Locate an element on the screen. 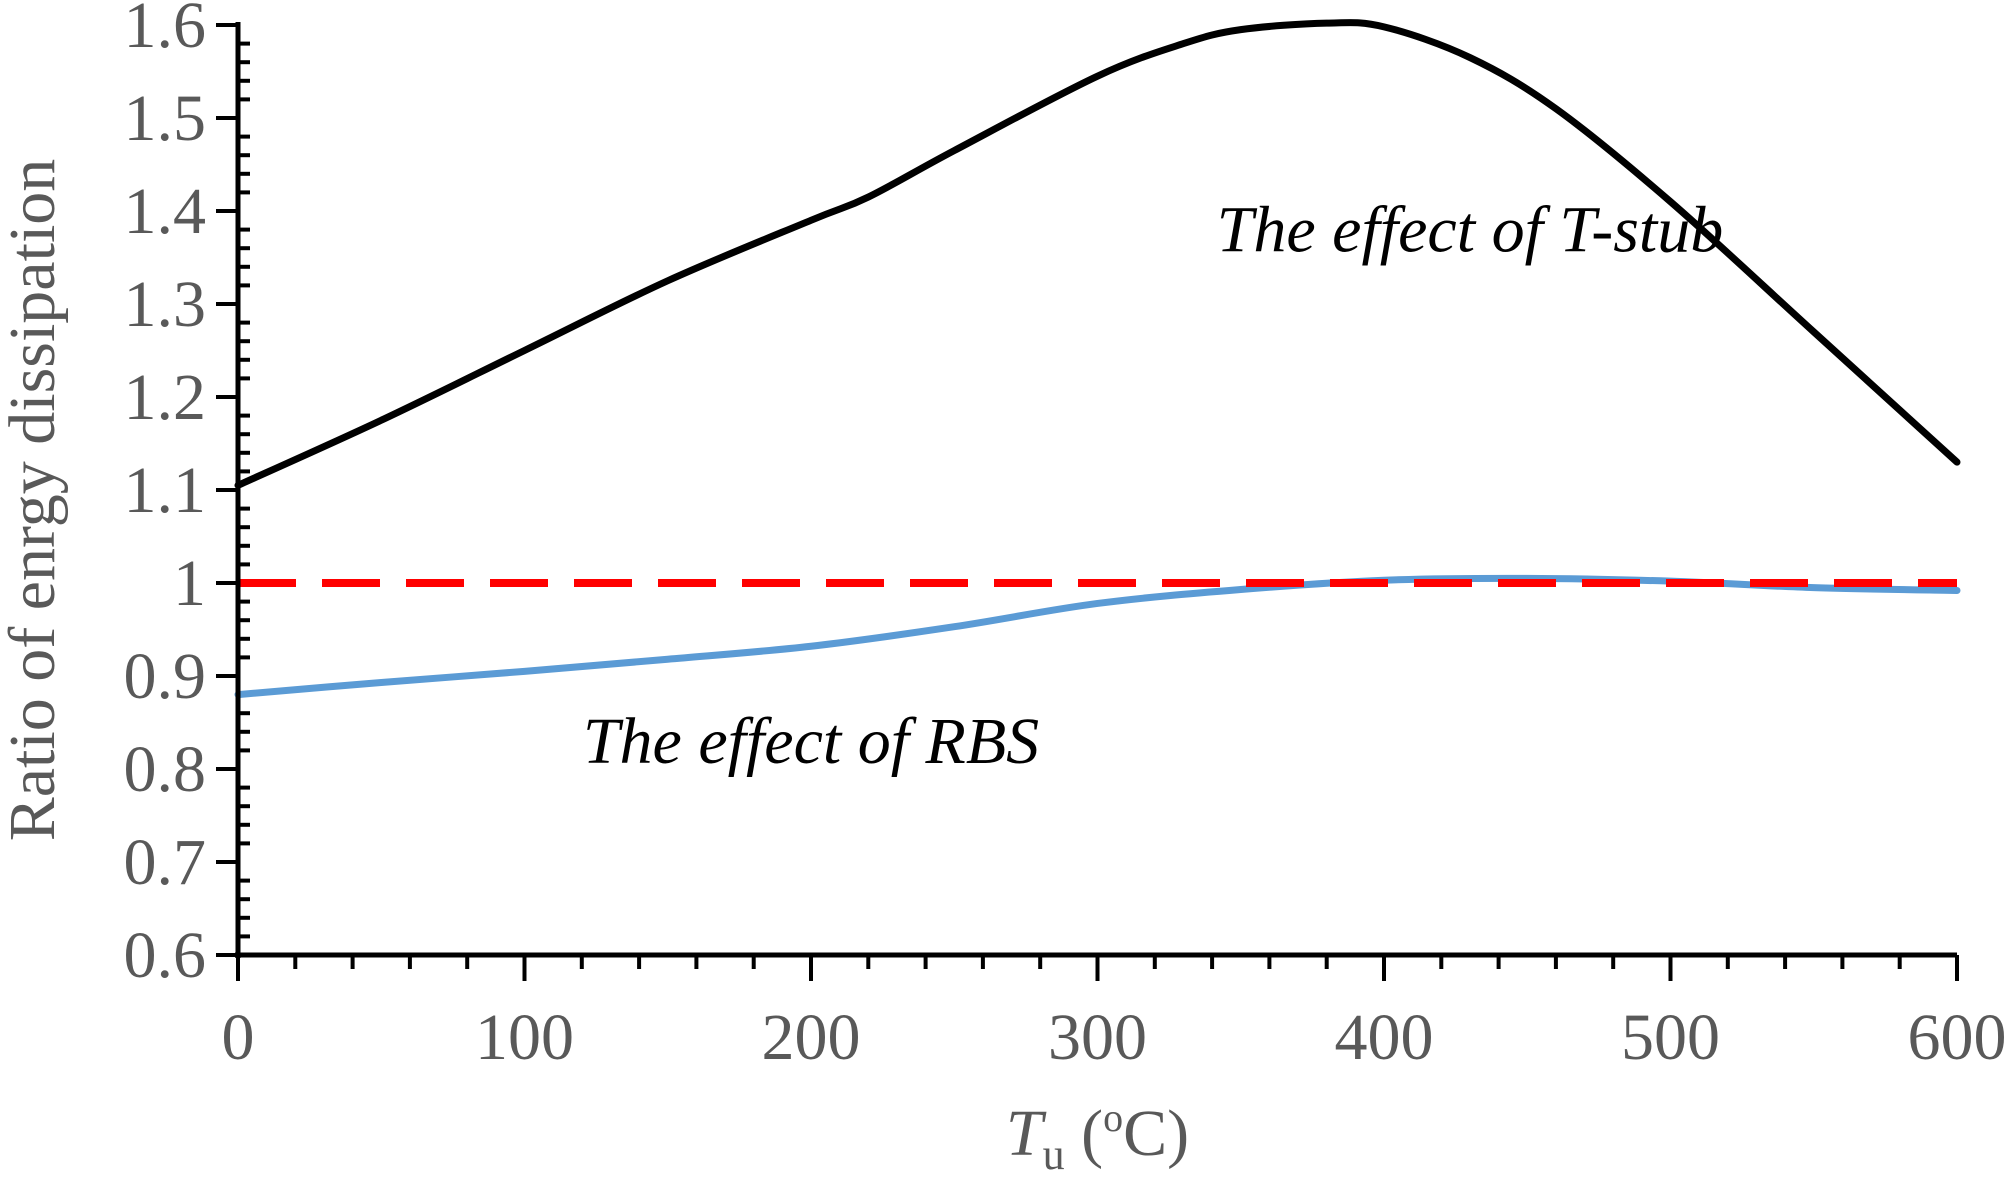 This screenshot has height=1180, width=2008. annotation-t-stub: The effect of T-stub is located at coordinates (1470, 230).